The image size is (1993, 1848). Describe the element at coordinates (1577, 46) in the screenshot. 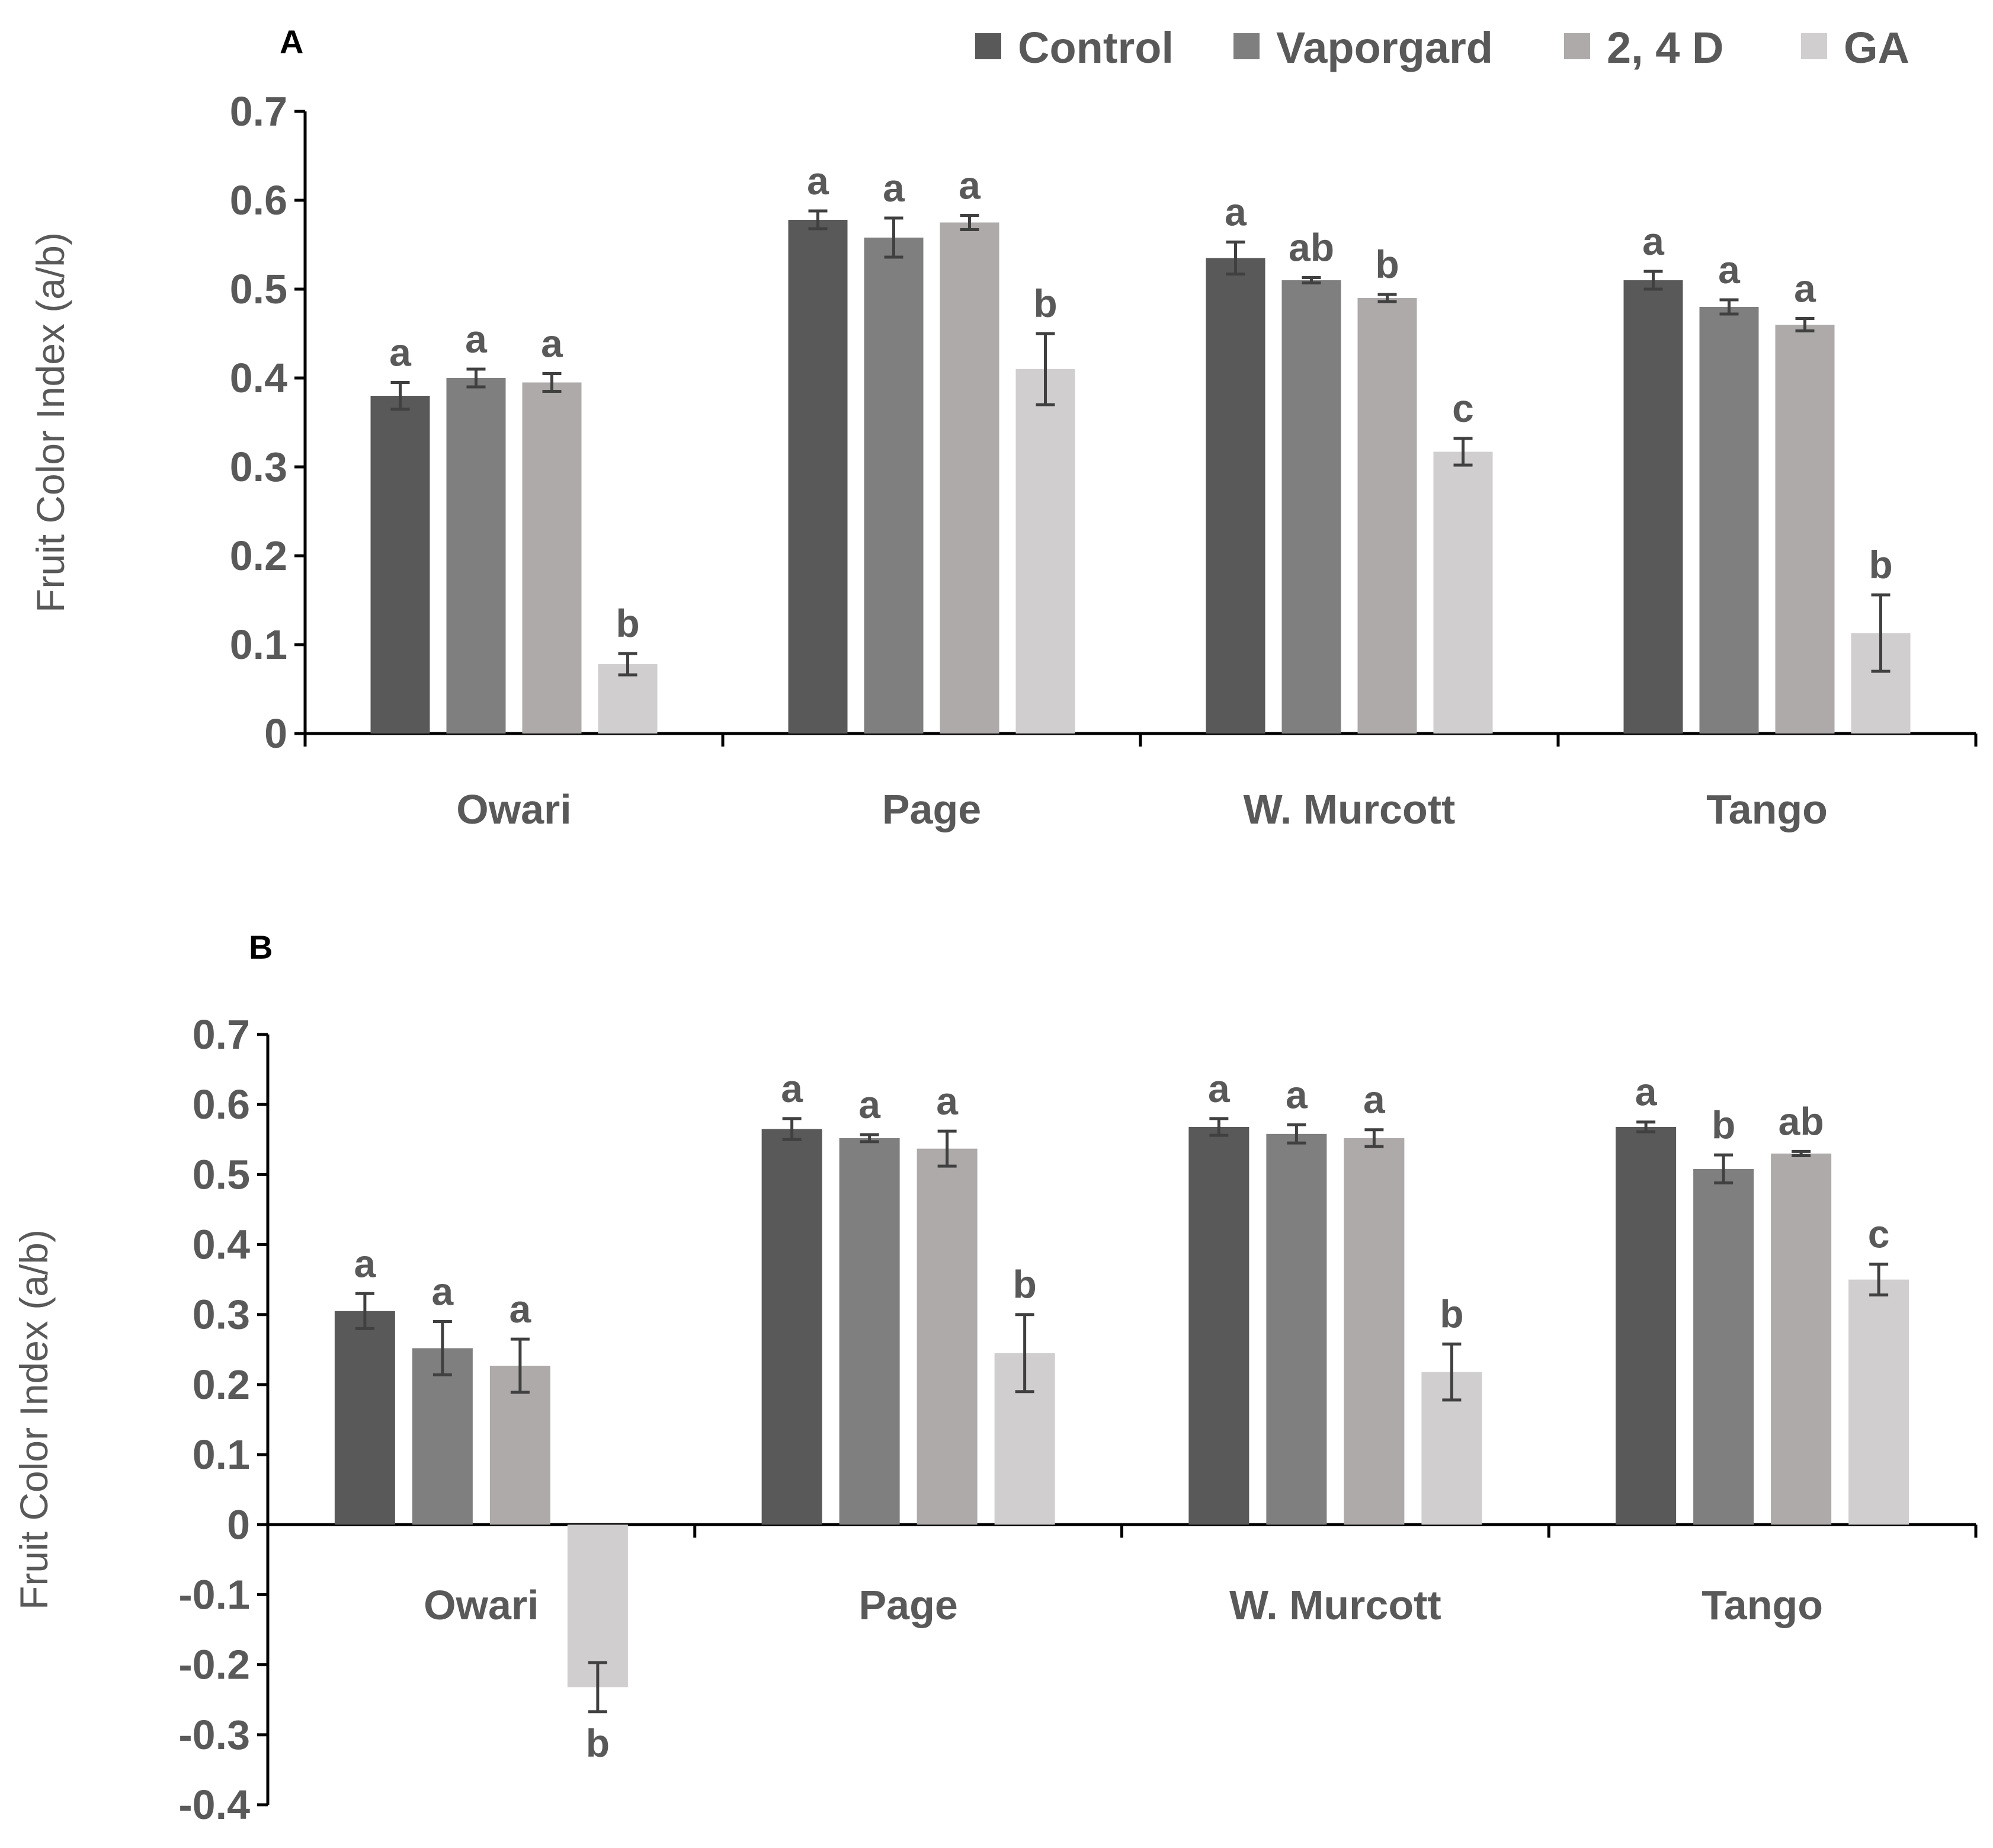

I see `legend-swatch-24d` at that location.